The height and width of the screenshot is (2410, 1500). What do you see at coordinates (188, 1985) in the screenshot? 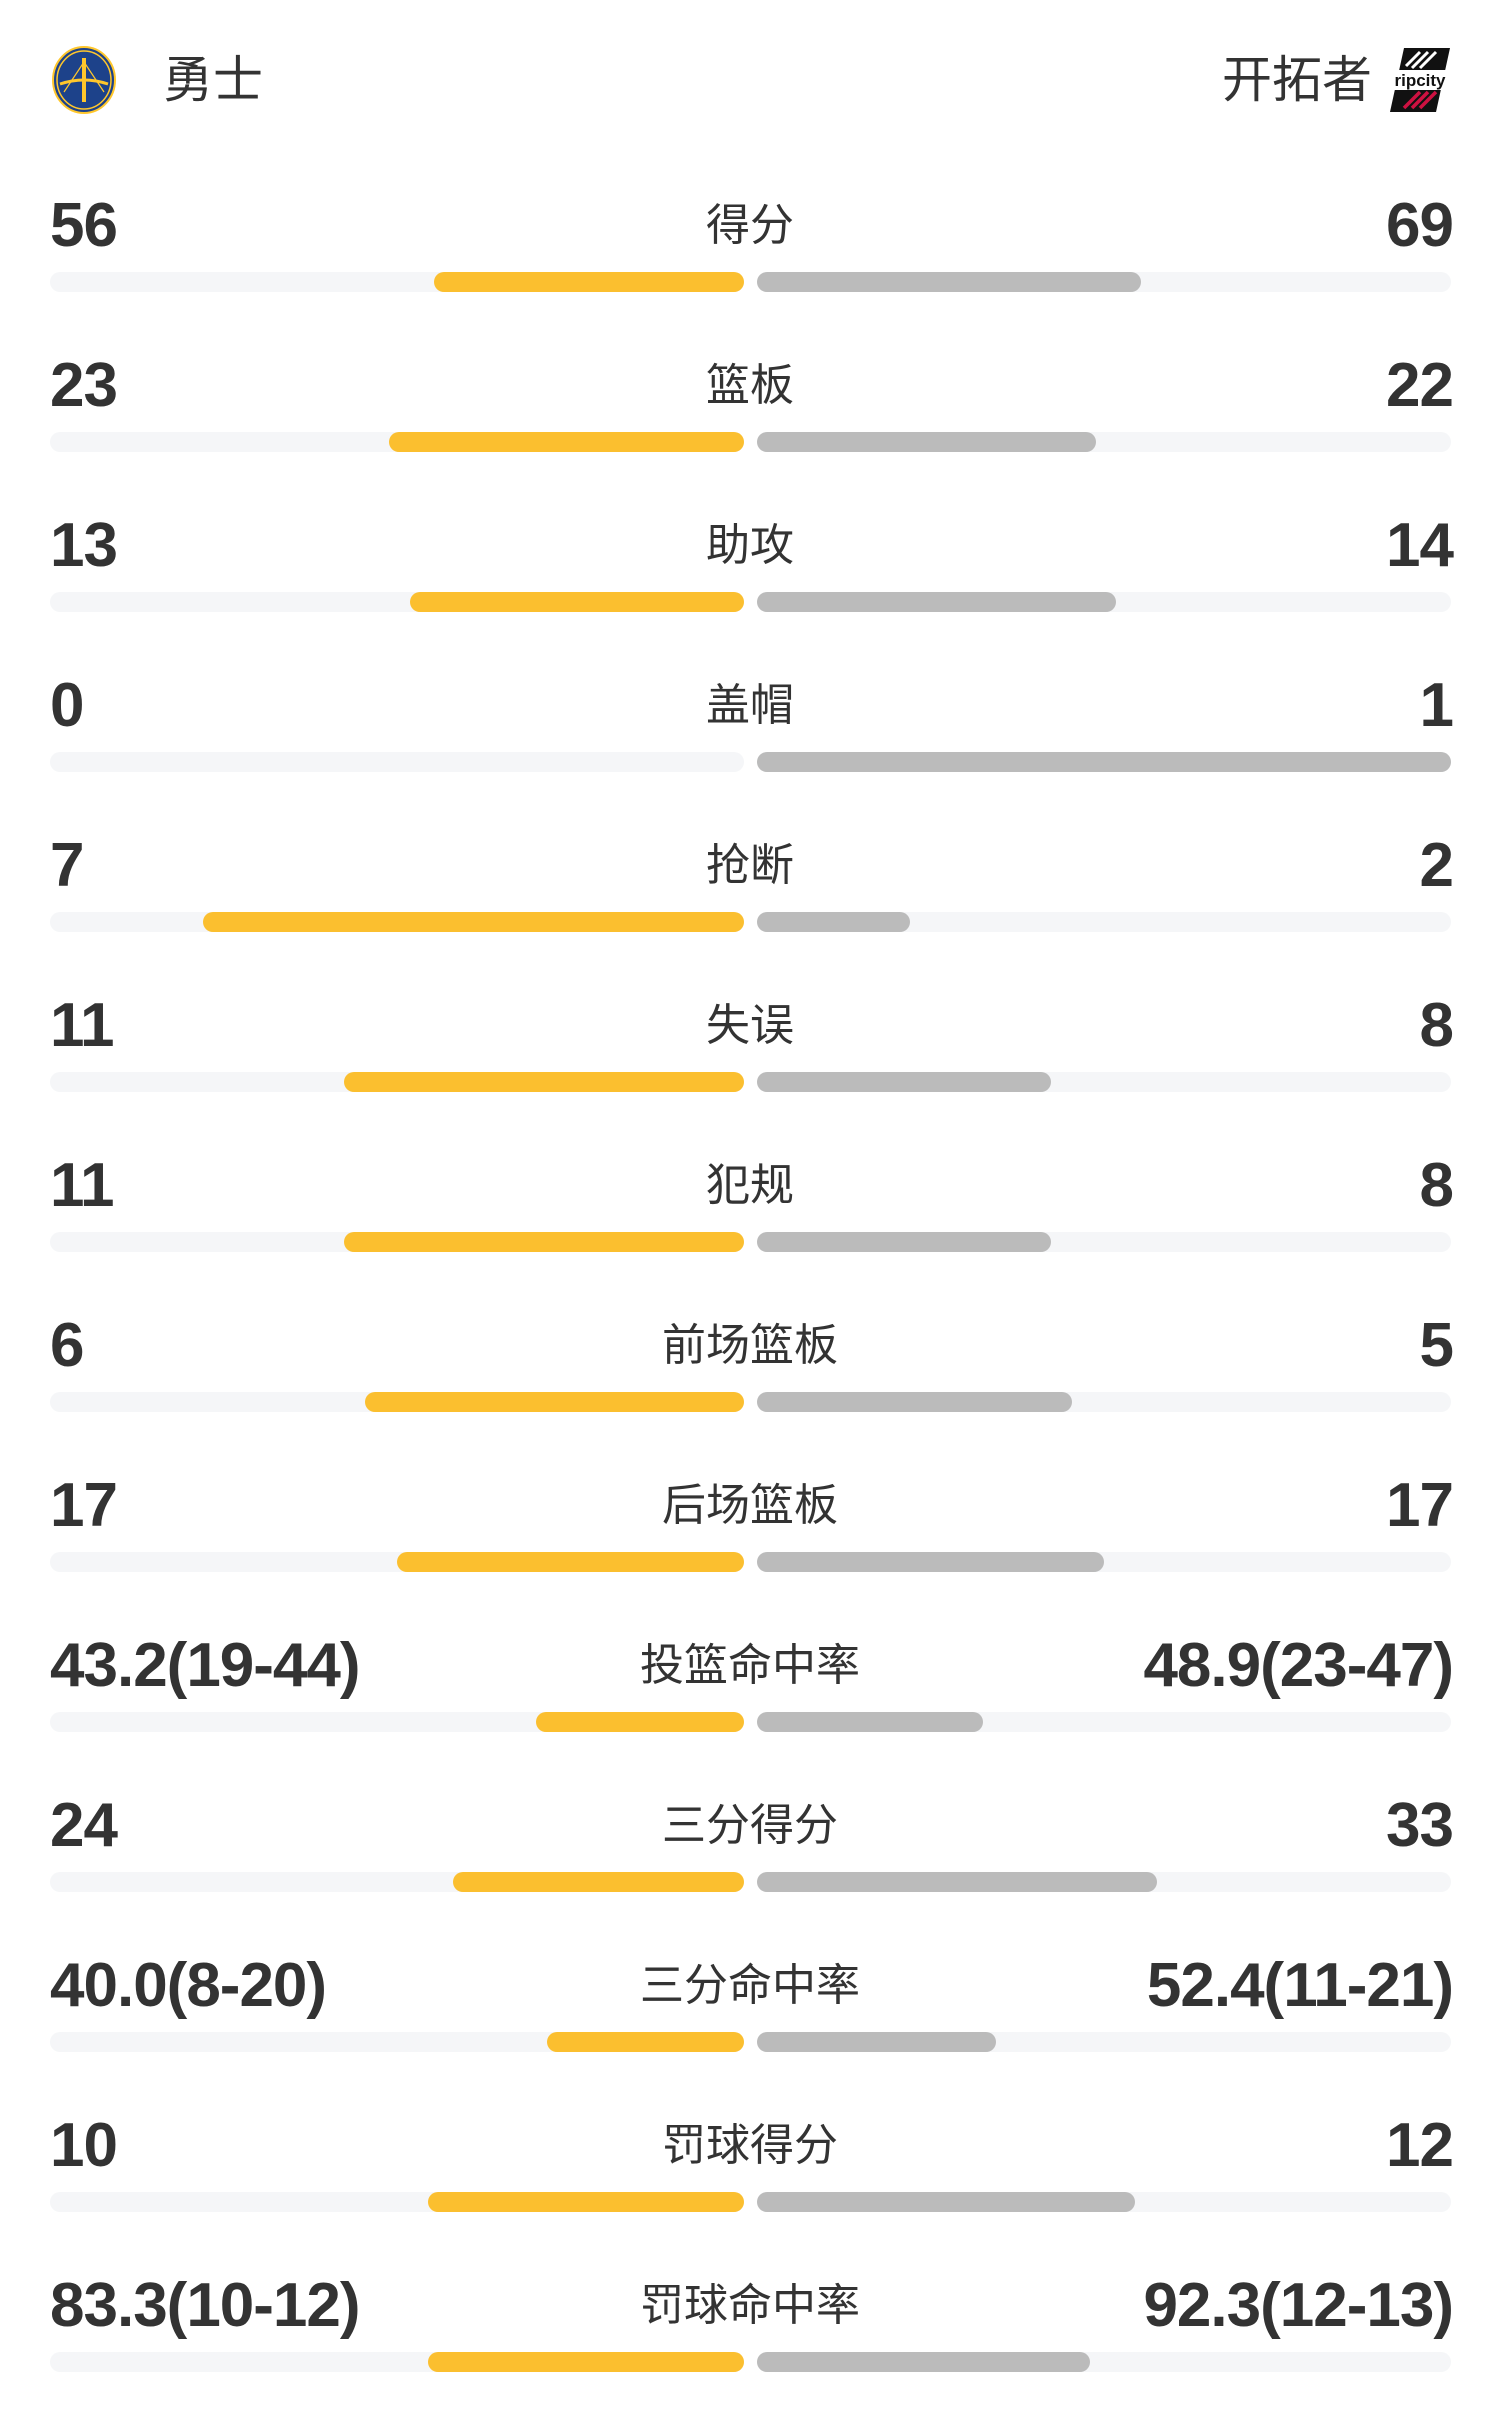
I see `home-stat-value: 40.0(8-20)` at bounding box center [188, 1985].